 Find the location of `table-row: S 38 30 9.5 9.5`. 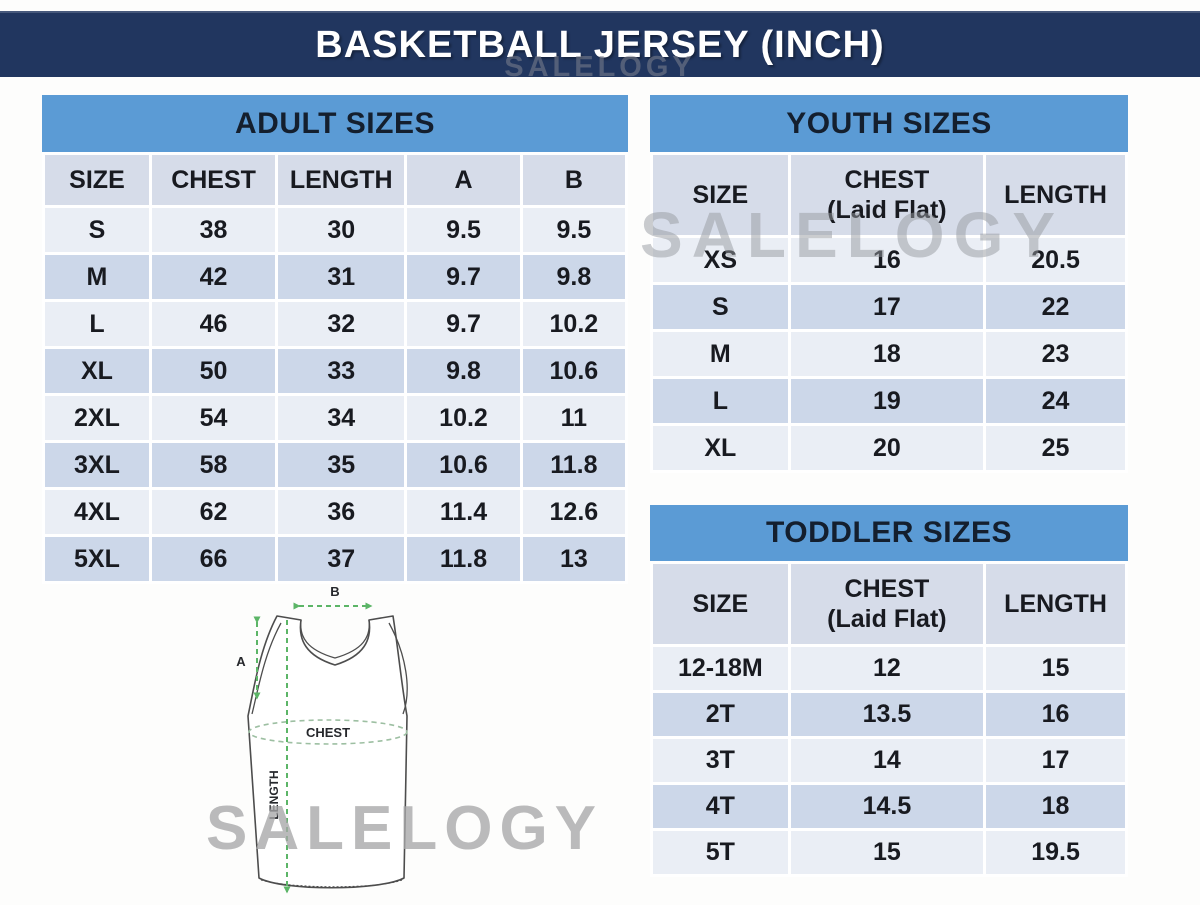

table-row: S 38 30 9.5 9.5 is located at coordinates (335, 230).